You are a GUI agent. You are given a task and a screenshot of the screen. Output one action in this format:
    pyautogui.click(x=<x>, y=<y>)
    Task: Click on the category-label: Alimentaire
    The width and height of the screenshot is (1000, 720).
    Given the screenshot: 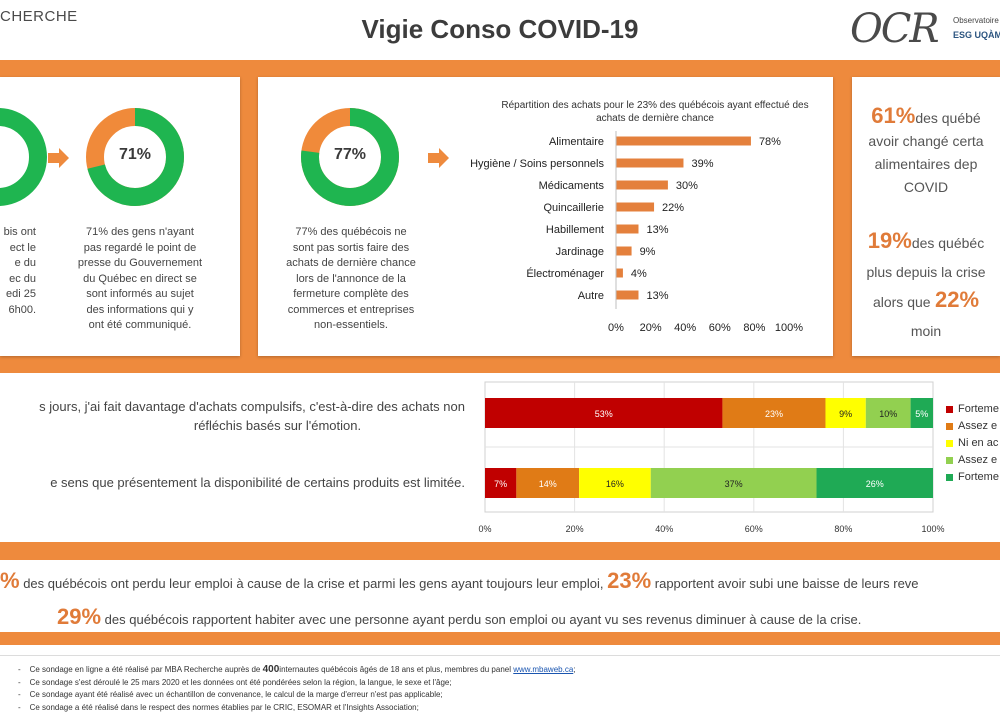 What is the action you would take?
    pyautogui.click(x=576, y=142)
    